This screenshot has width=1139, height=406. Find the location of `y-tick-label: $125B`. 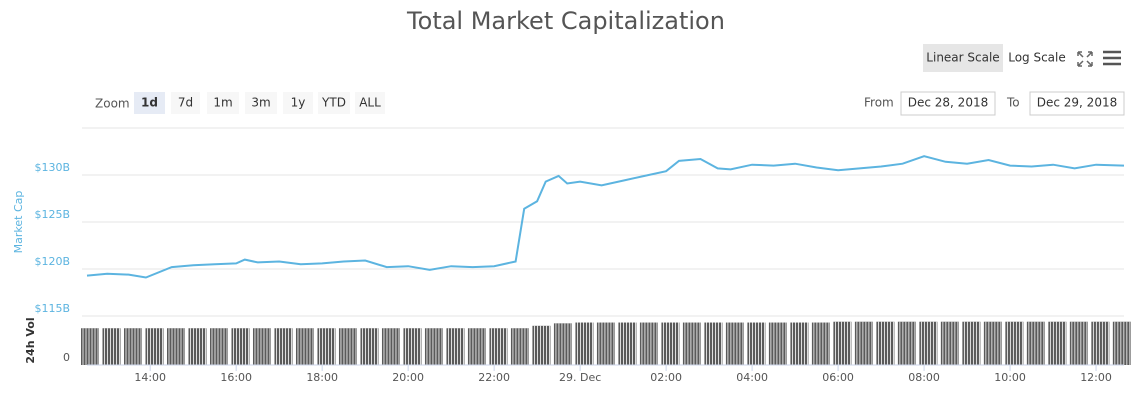

y-tick-label: $125B is located at coordinates (52, 214).